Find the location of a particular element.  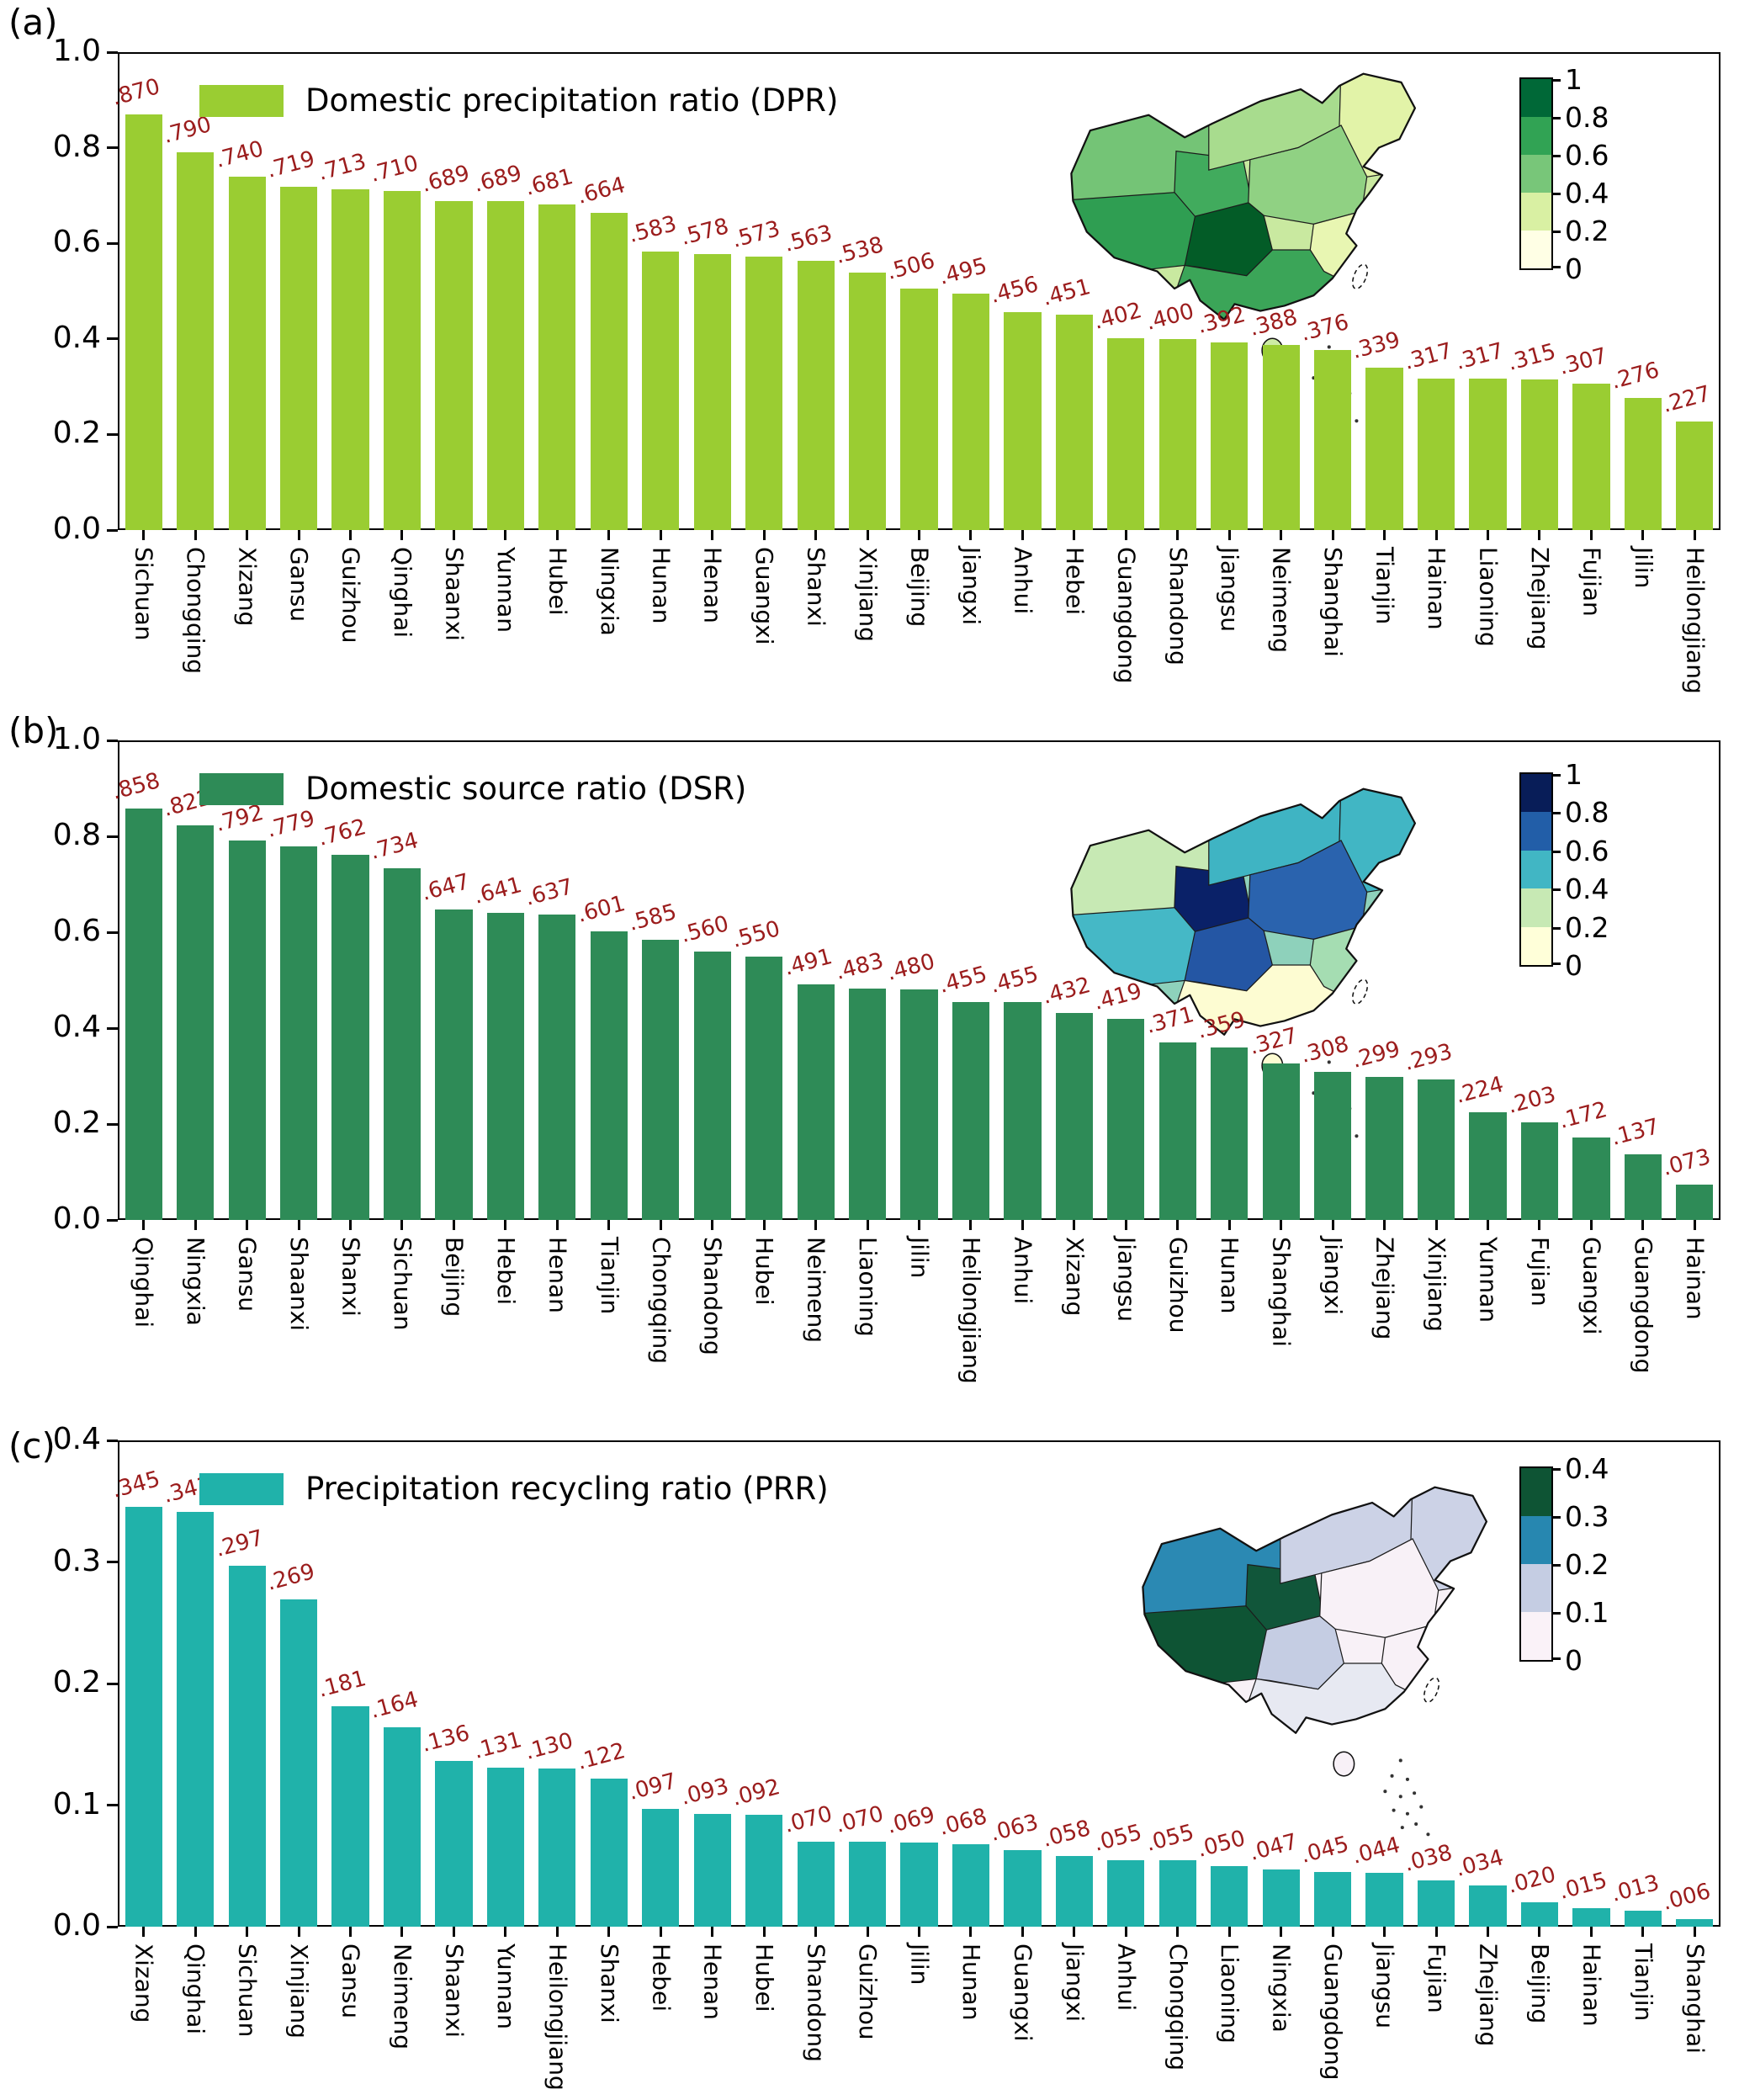

bar: .870 is located at coordinates (135, 302).